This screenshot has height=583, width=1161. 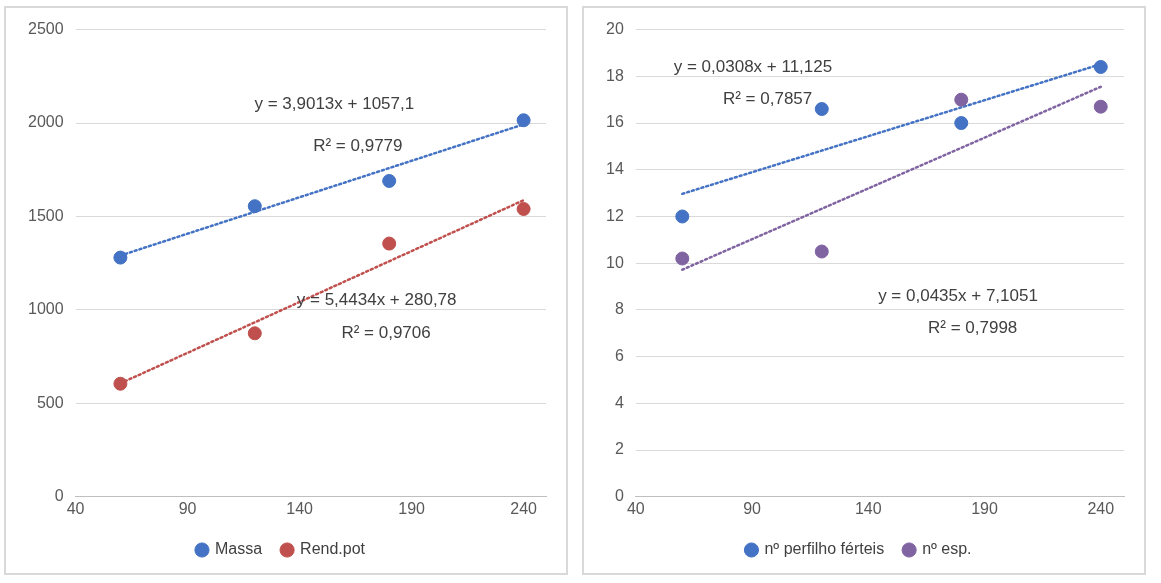 I want to click on y-tick-label: 1500, so click(x=46, y=215).